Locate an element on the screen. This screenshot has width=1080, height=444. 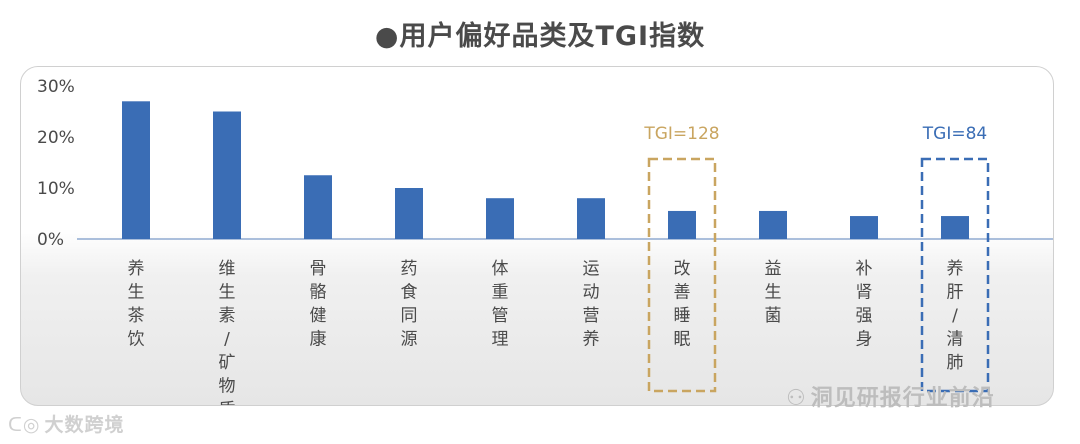
tgi-label: TGI=128 is located at coordinates (681, 134).